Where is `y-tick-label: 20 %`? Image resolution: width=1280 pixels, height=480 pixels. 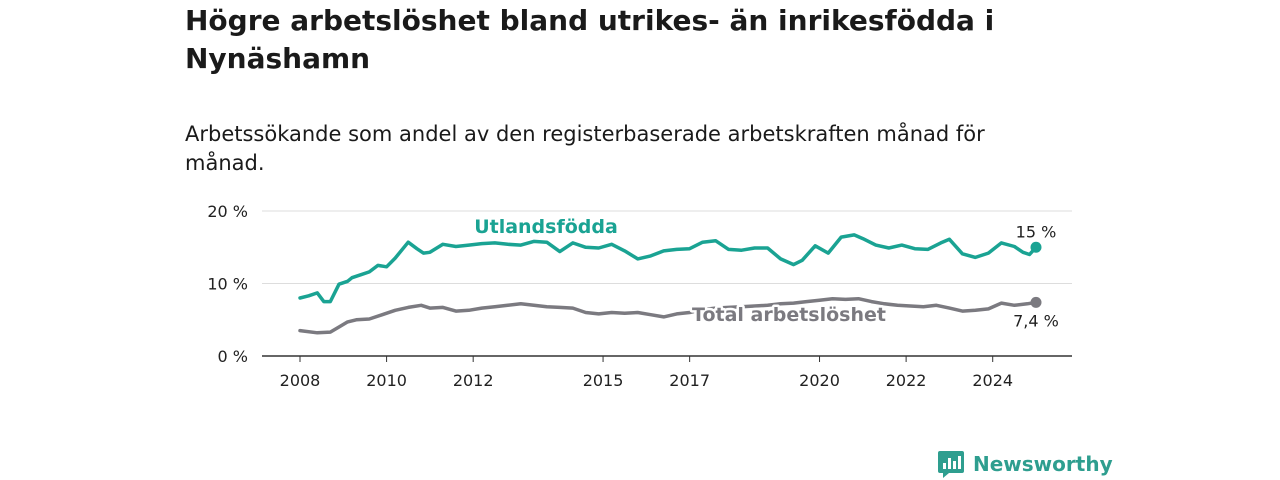 y-tick-label: 20 % is located at coordinates (227, 211).